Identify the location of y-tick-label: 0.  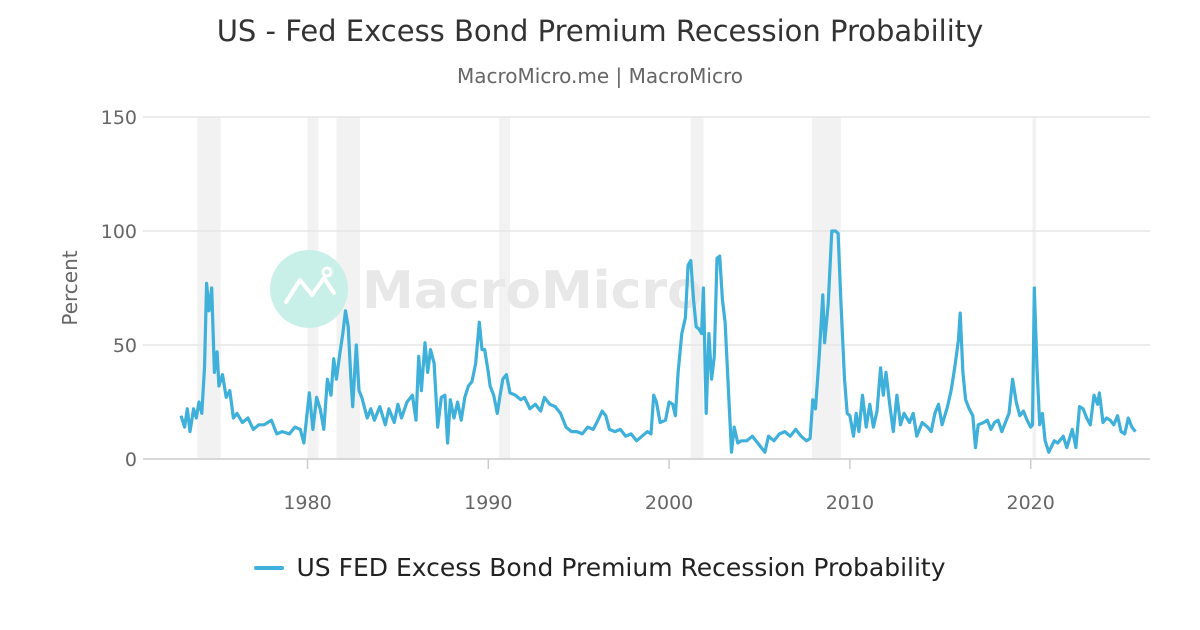
(131, 460).